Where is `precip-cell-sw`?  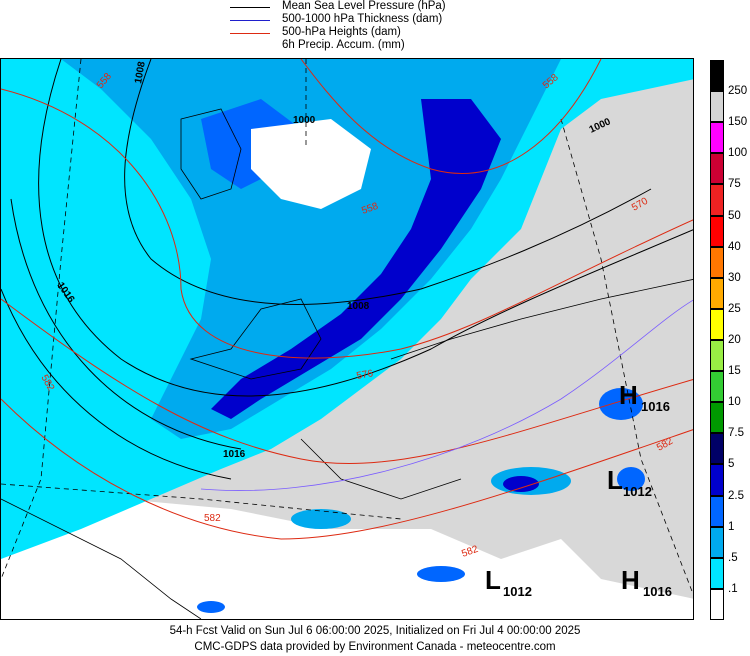 precip-cell-sw is located at coordinates (211, 607).